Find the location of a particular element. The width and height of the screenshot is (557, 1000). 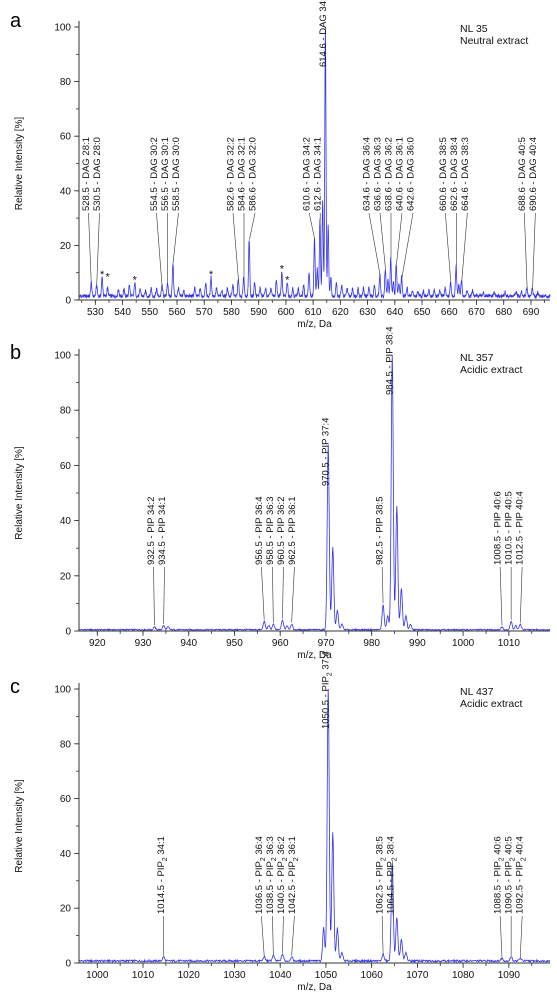

peak-annotation: 956.5 - PIP 36:4 is located at coordinates (259, 558).